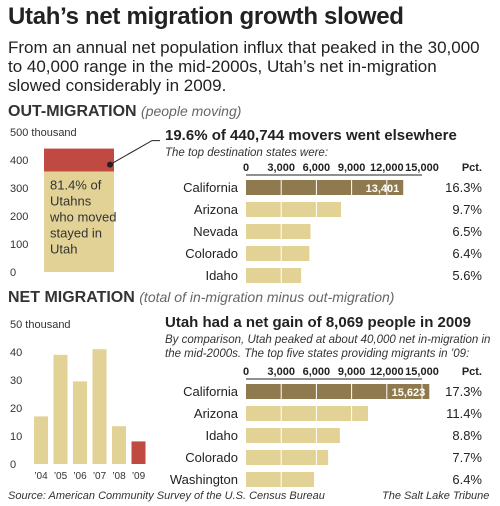 The width and height of the screenshot is (500, 506). Describe the element at coordinates (40, 325) in the screenshot. I see `y-tick-label: 50 thousand` at that location.